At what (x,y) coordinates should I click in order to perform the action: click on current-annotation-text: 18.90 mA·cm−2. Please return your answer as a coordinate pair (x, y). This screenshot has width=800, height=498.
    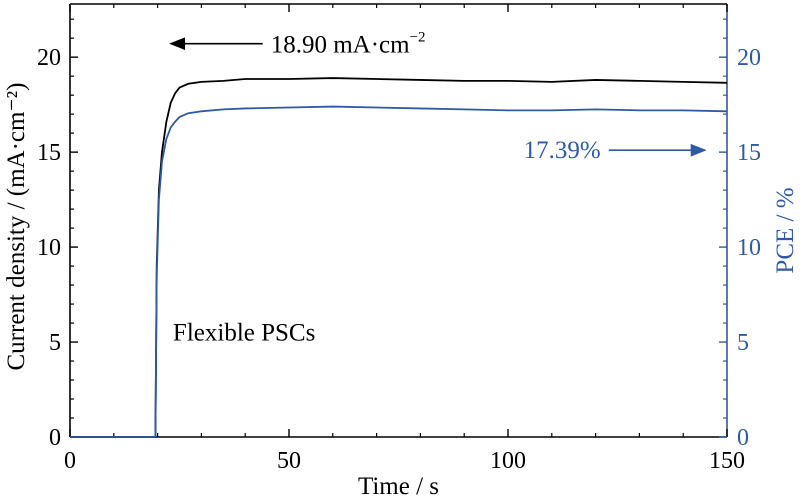
    Looking at the image, I should click on (348, 44).